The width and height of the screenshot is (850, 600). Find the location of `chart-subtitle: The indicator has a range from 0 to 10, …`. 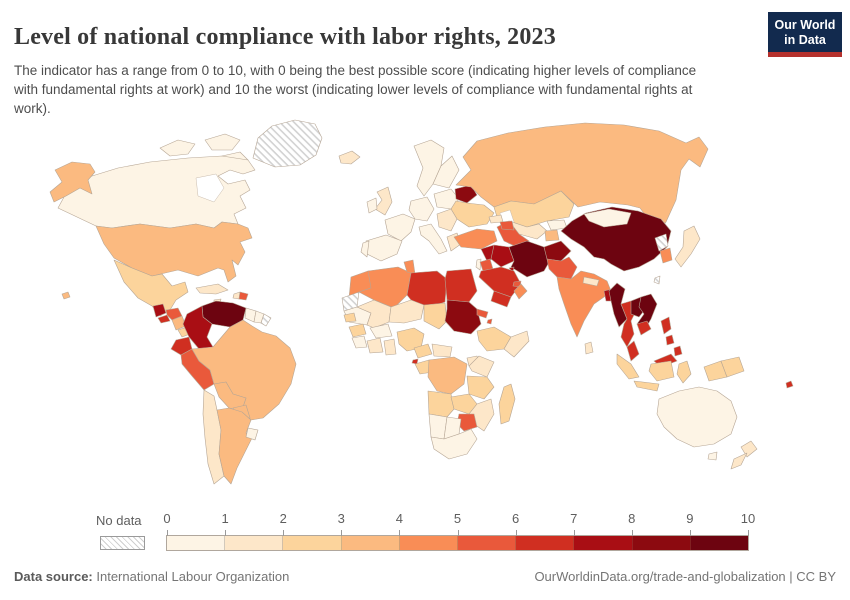

chart-subtitle: The indicator has a range from 0 to 10, … is located at coordinates (355, 89).